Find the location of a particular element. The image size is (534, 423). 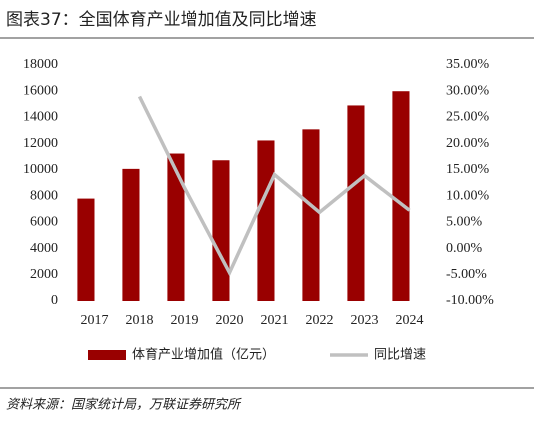

y-tick-label: 8000 is located at coordinates (44, 195).